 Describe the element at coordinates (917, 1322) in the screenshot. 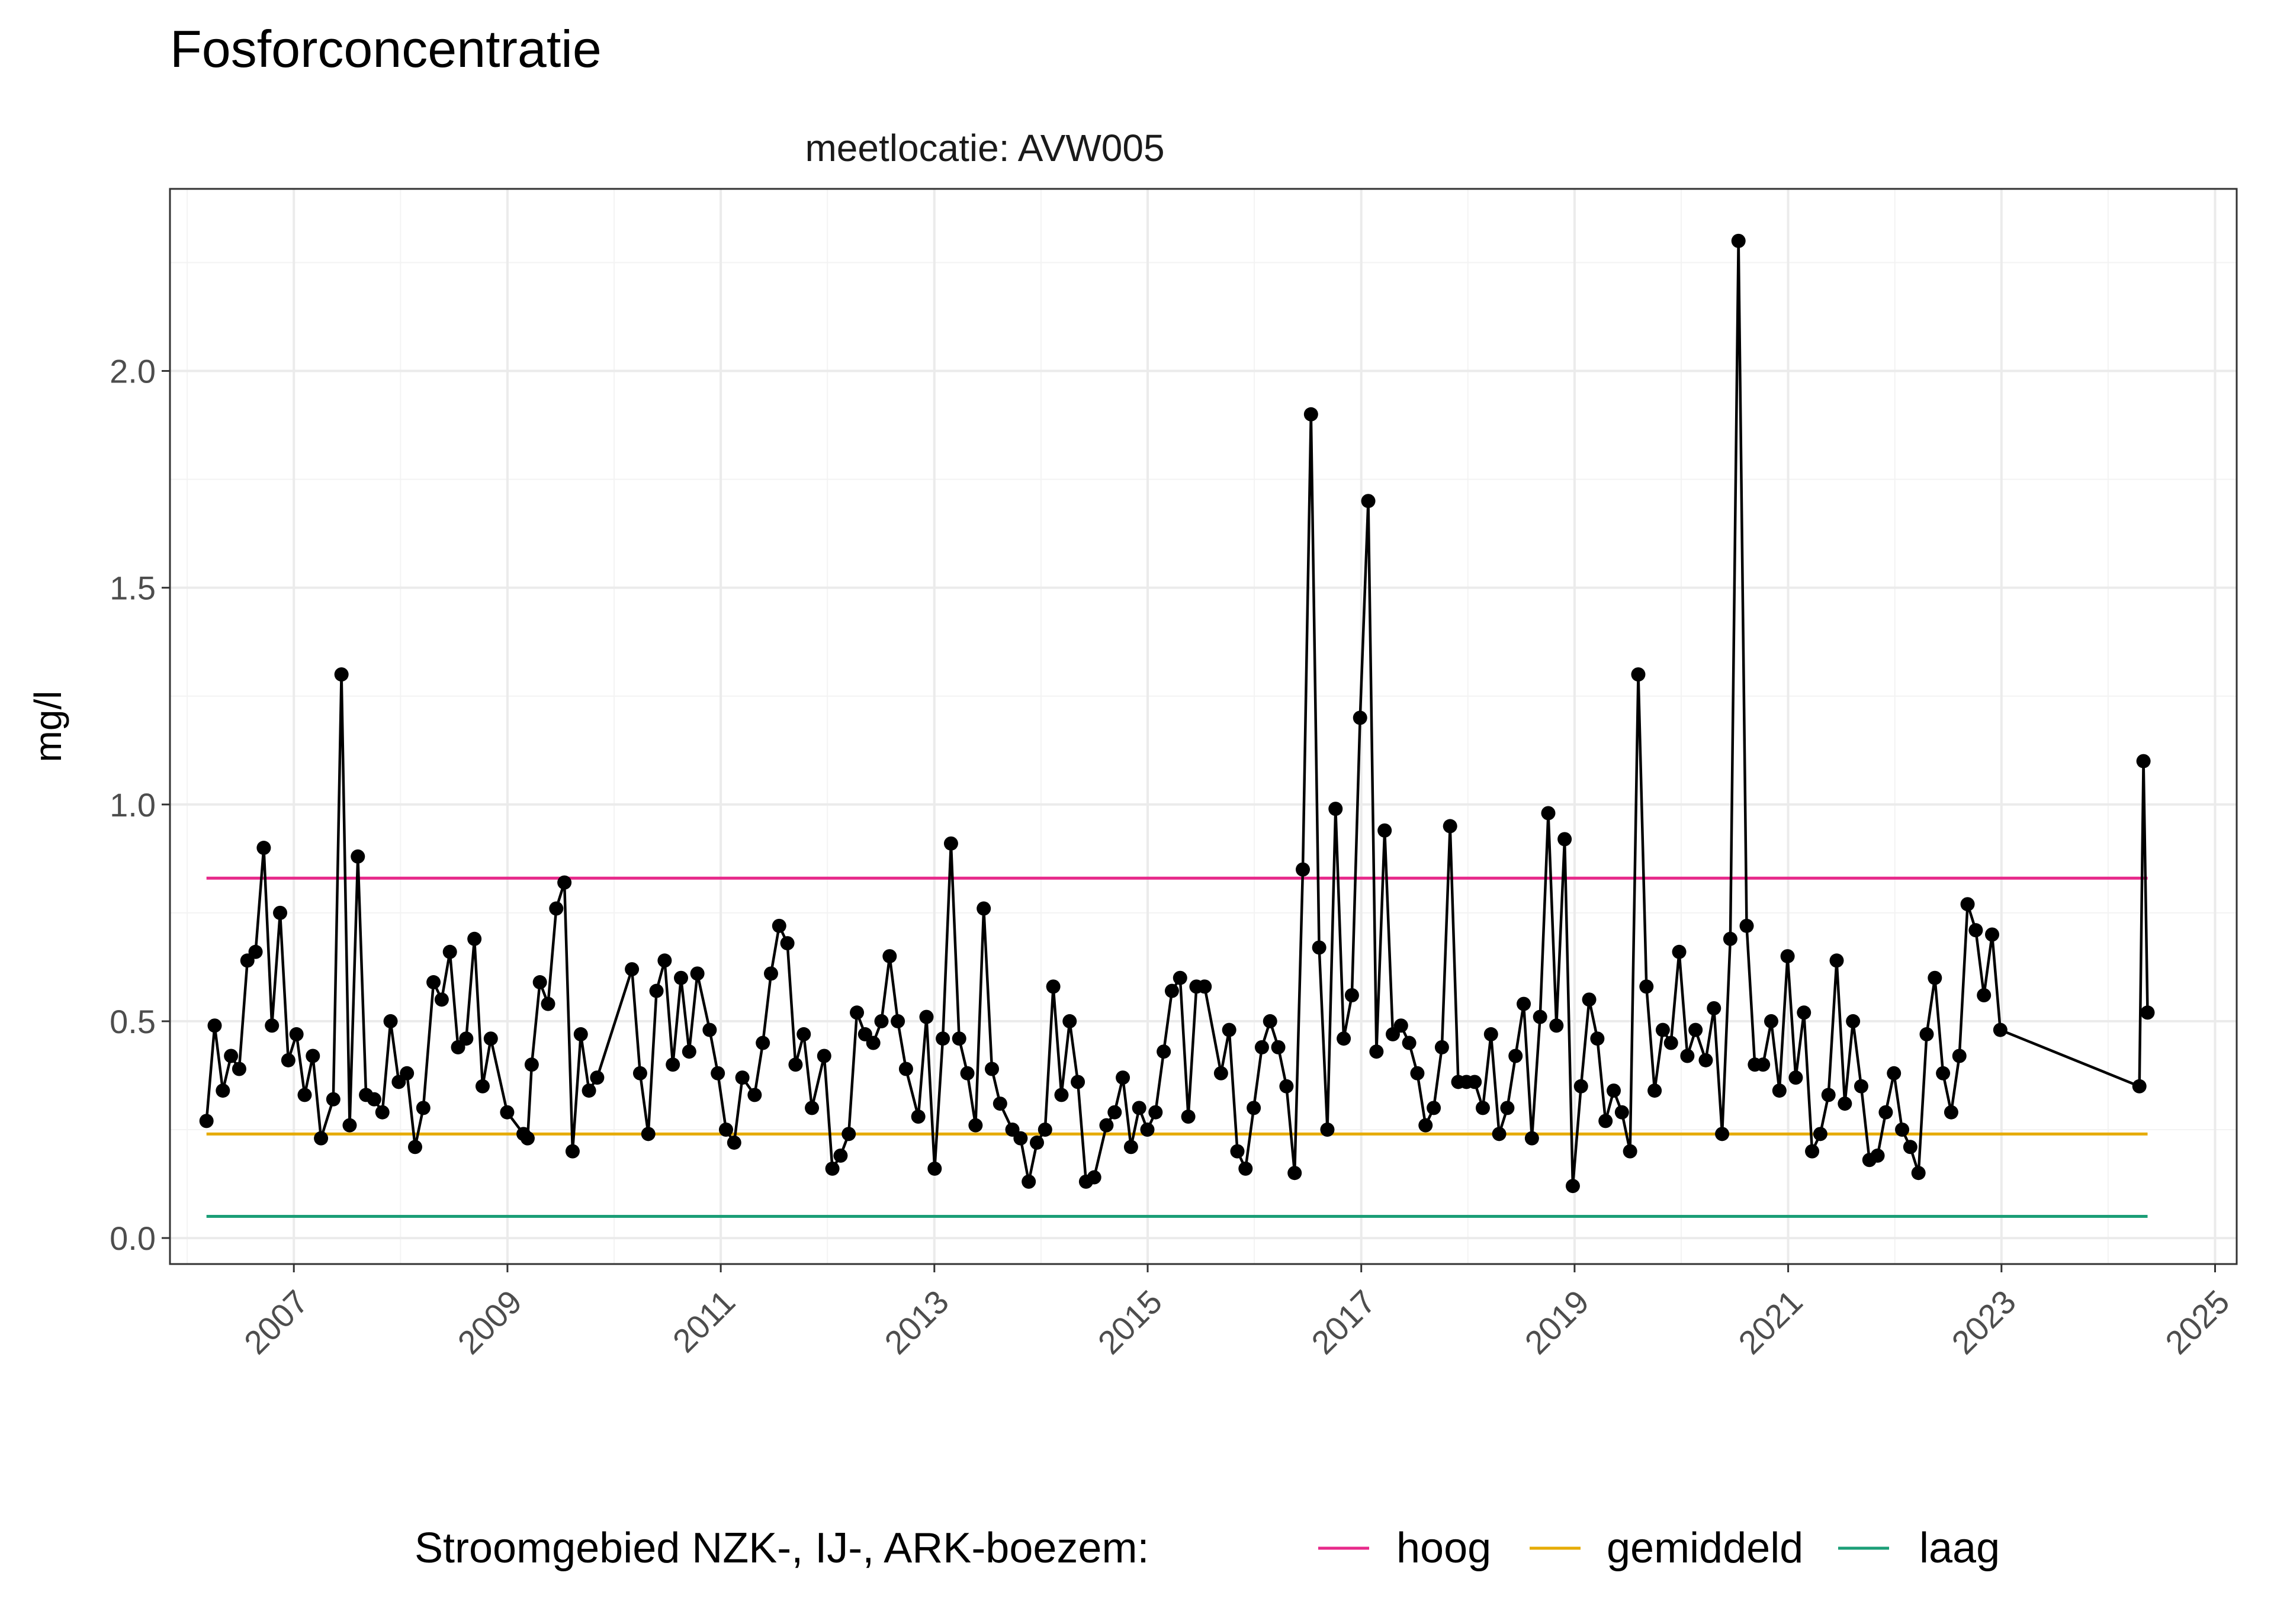

I see `x-tick-label: 2013` at that location.